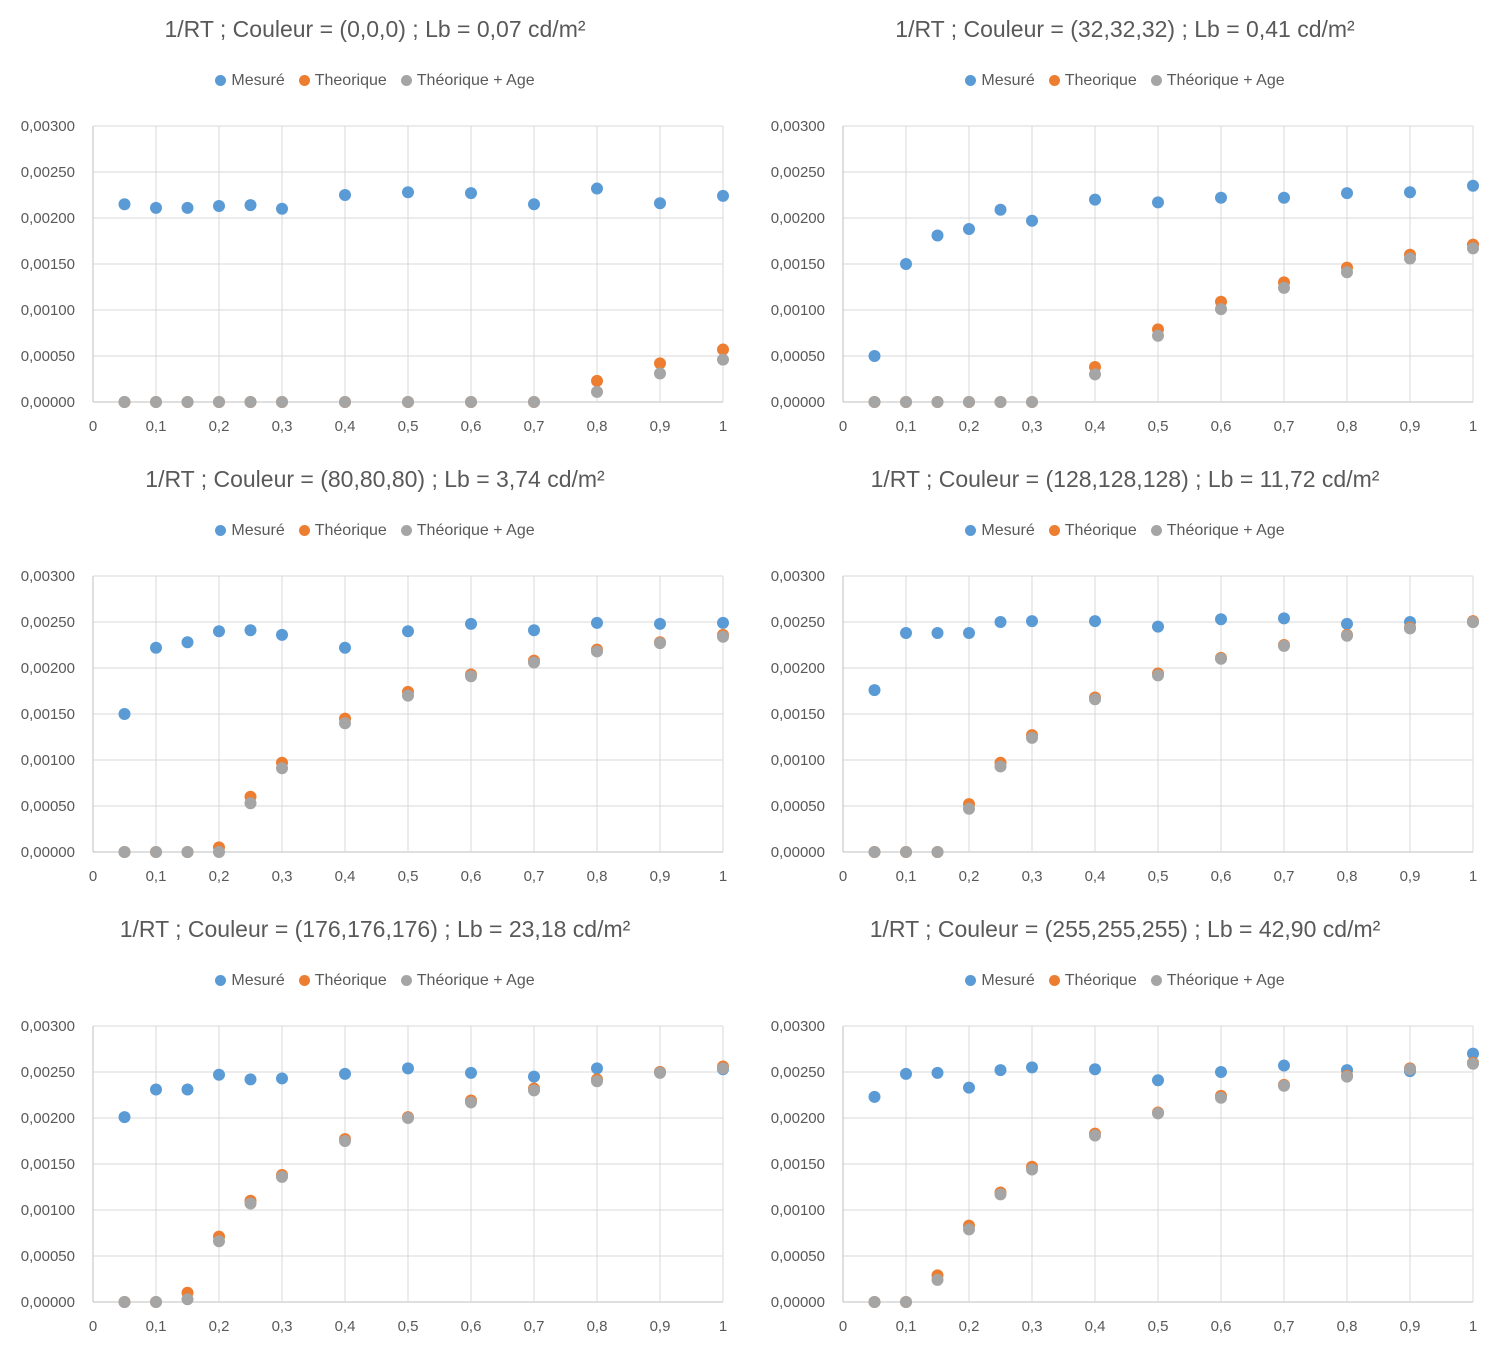 This screenshot has width=1500, height=1350. I want to click on y-tick-label: 0,00050, so click(48, 806).